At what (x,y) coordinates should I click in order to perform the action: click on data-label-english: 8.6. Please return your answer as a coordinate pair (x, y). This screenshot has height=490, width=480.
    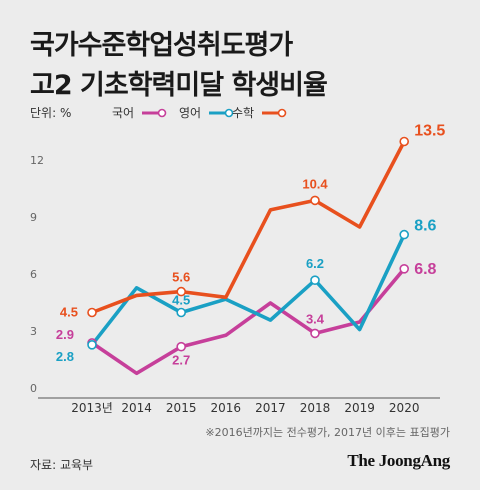
    Looking at the image, I should click on (425, 226).